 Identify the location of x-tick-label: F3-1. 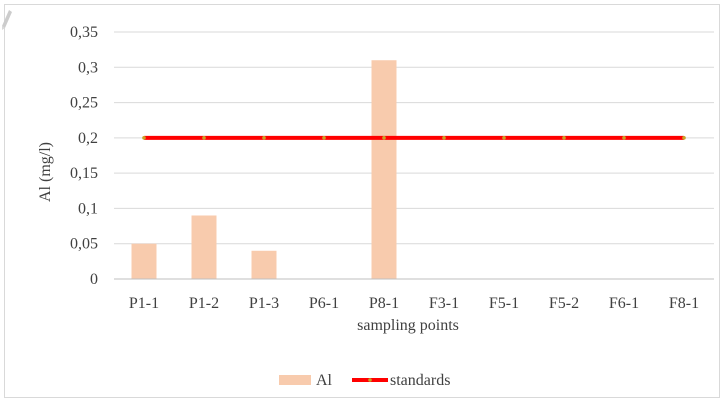
(444, 303).